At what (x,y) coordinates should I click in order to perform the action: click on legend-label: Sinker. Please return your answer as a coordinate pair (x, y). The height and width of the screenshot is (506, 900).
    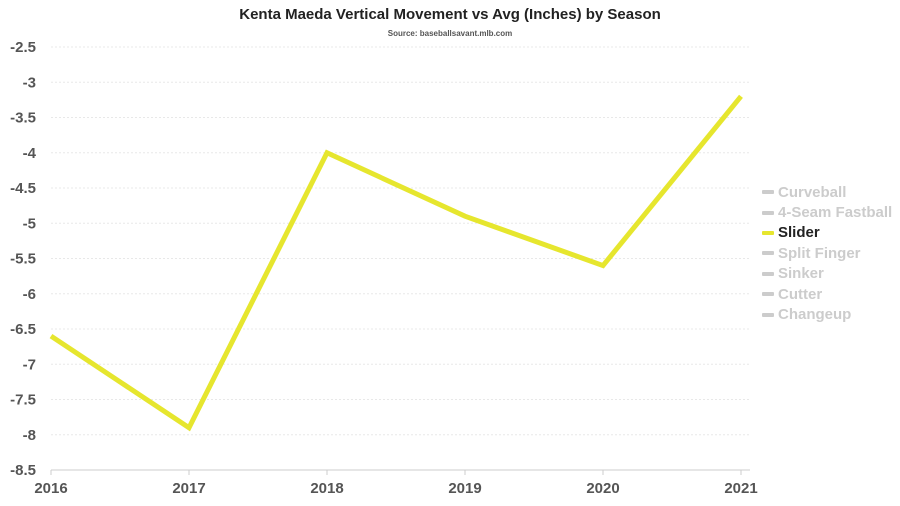
    Looking at the image, I should click on (801, 274).